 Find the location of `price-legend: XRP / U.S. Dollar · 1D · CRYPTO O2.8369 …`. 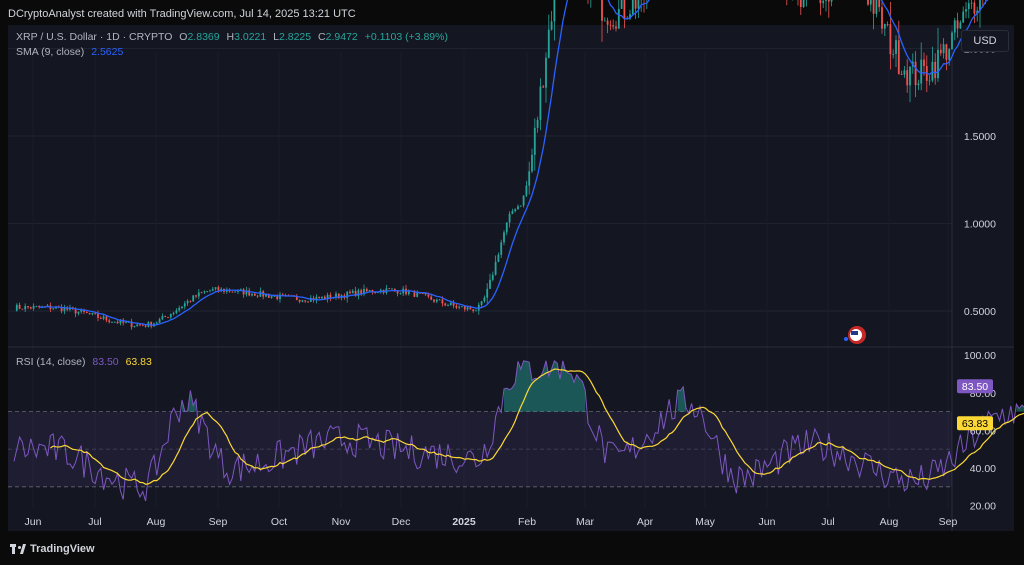

price-legend: XRP / U.S. Dollar · 1D · CRYPTO O2.8369 … is located at coordinates (232, 37).